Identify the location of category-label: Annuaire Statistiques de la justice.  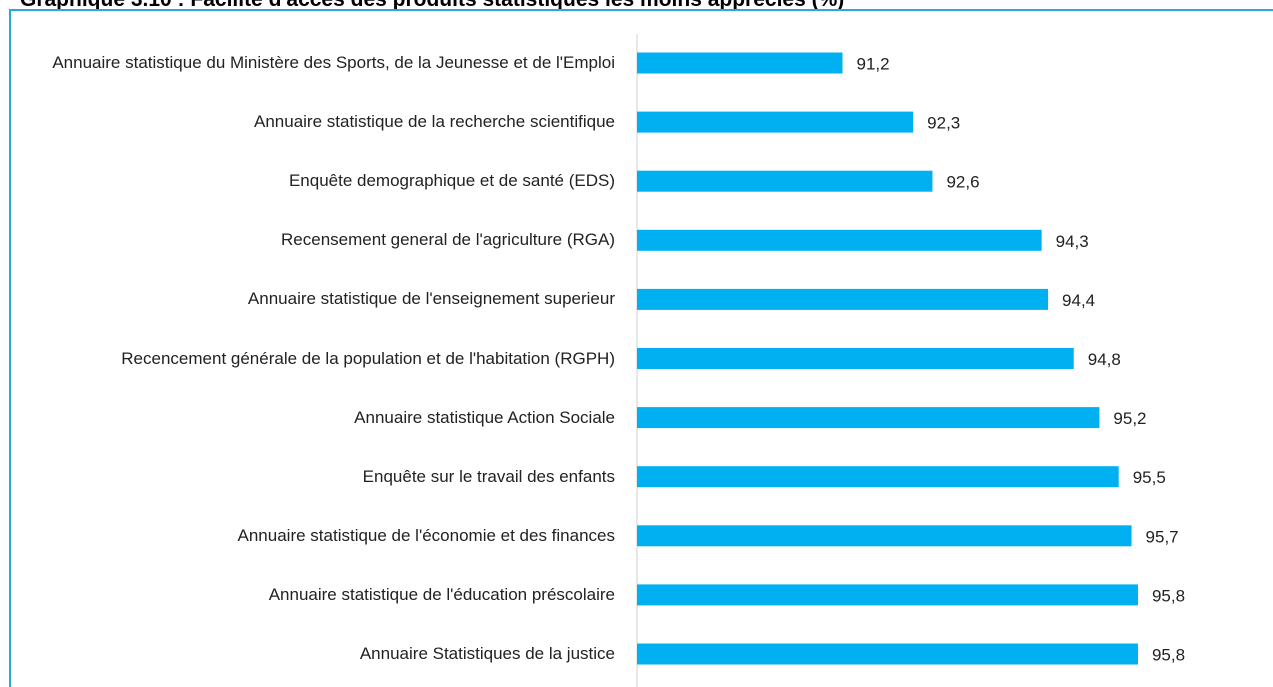
(487, 653).